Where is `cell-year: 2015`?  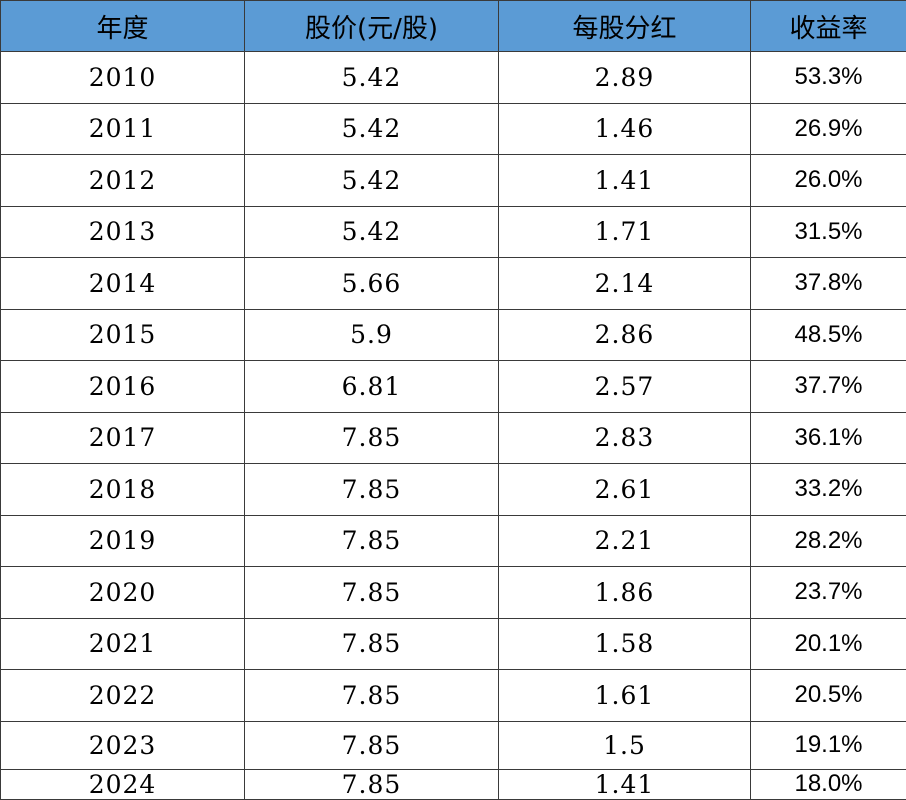
cell-year: 2015 is located at coordinates (123, 335).